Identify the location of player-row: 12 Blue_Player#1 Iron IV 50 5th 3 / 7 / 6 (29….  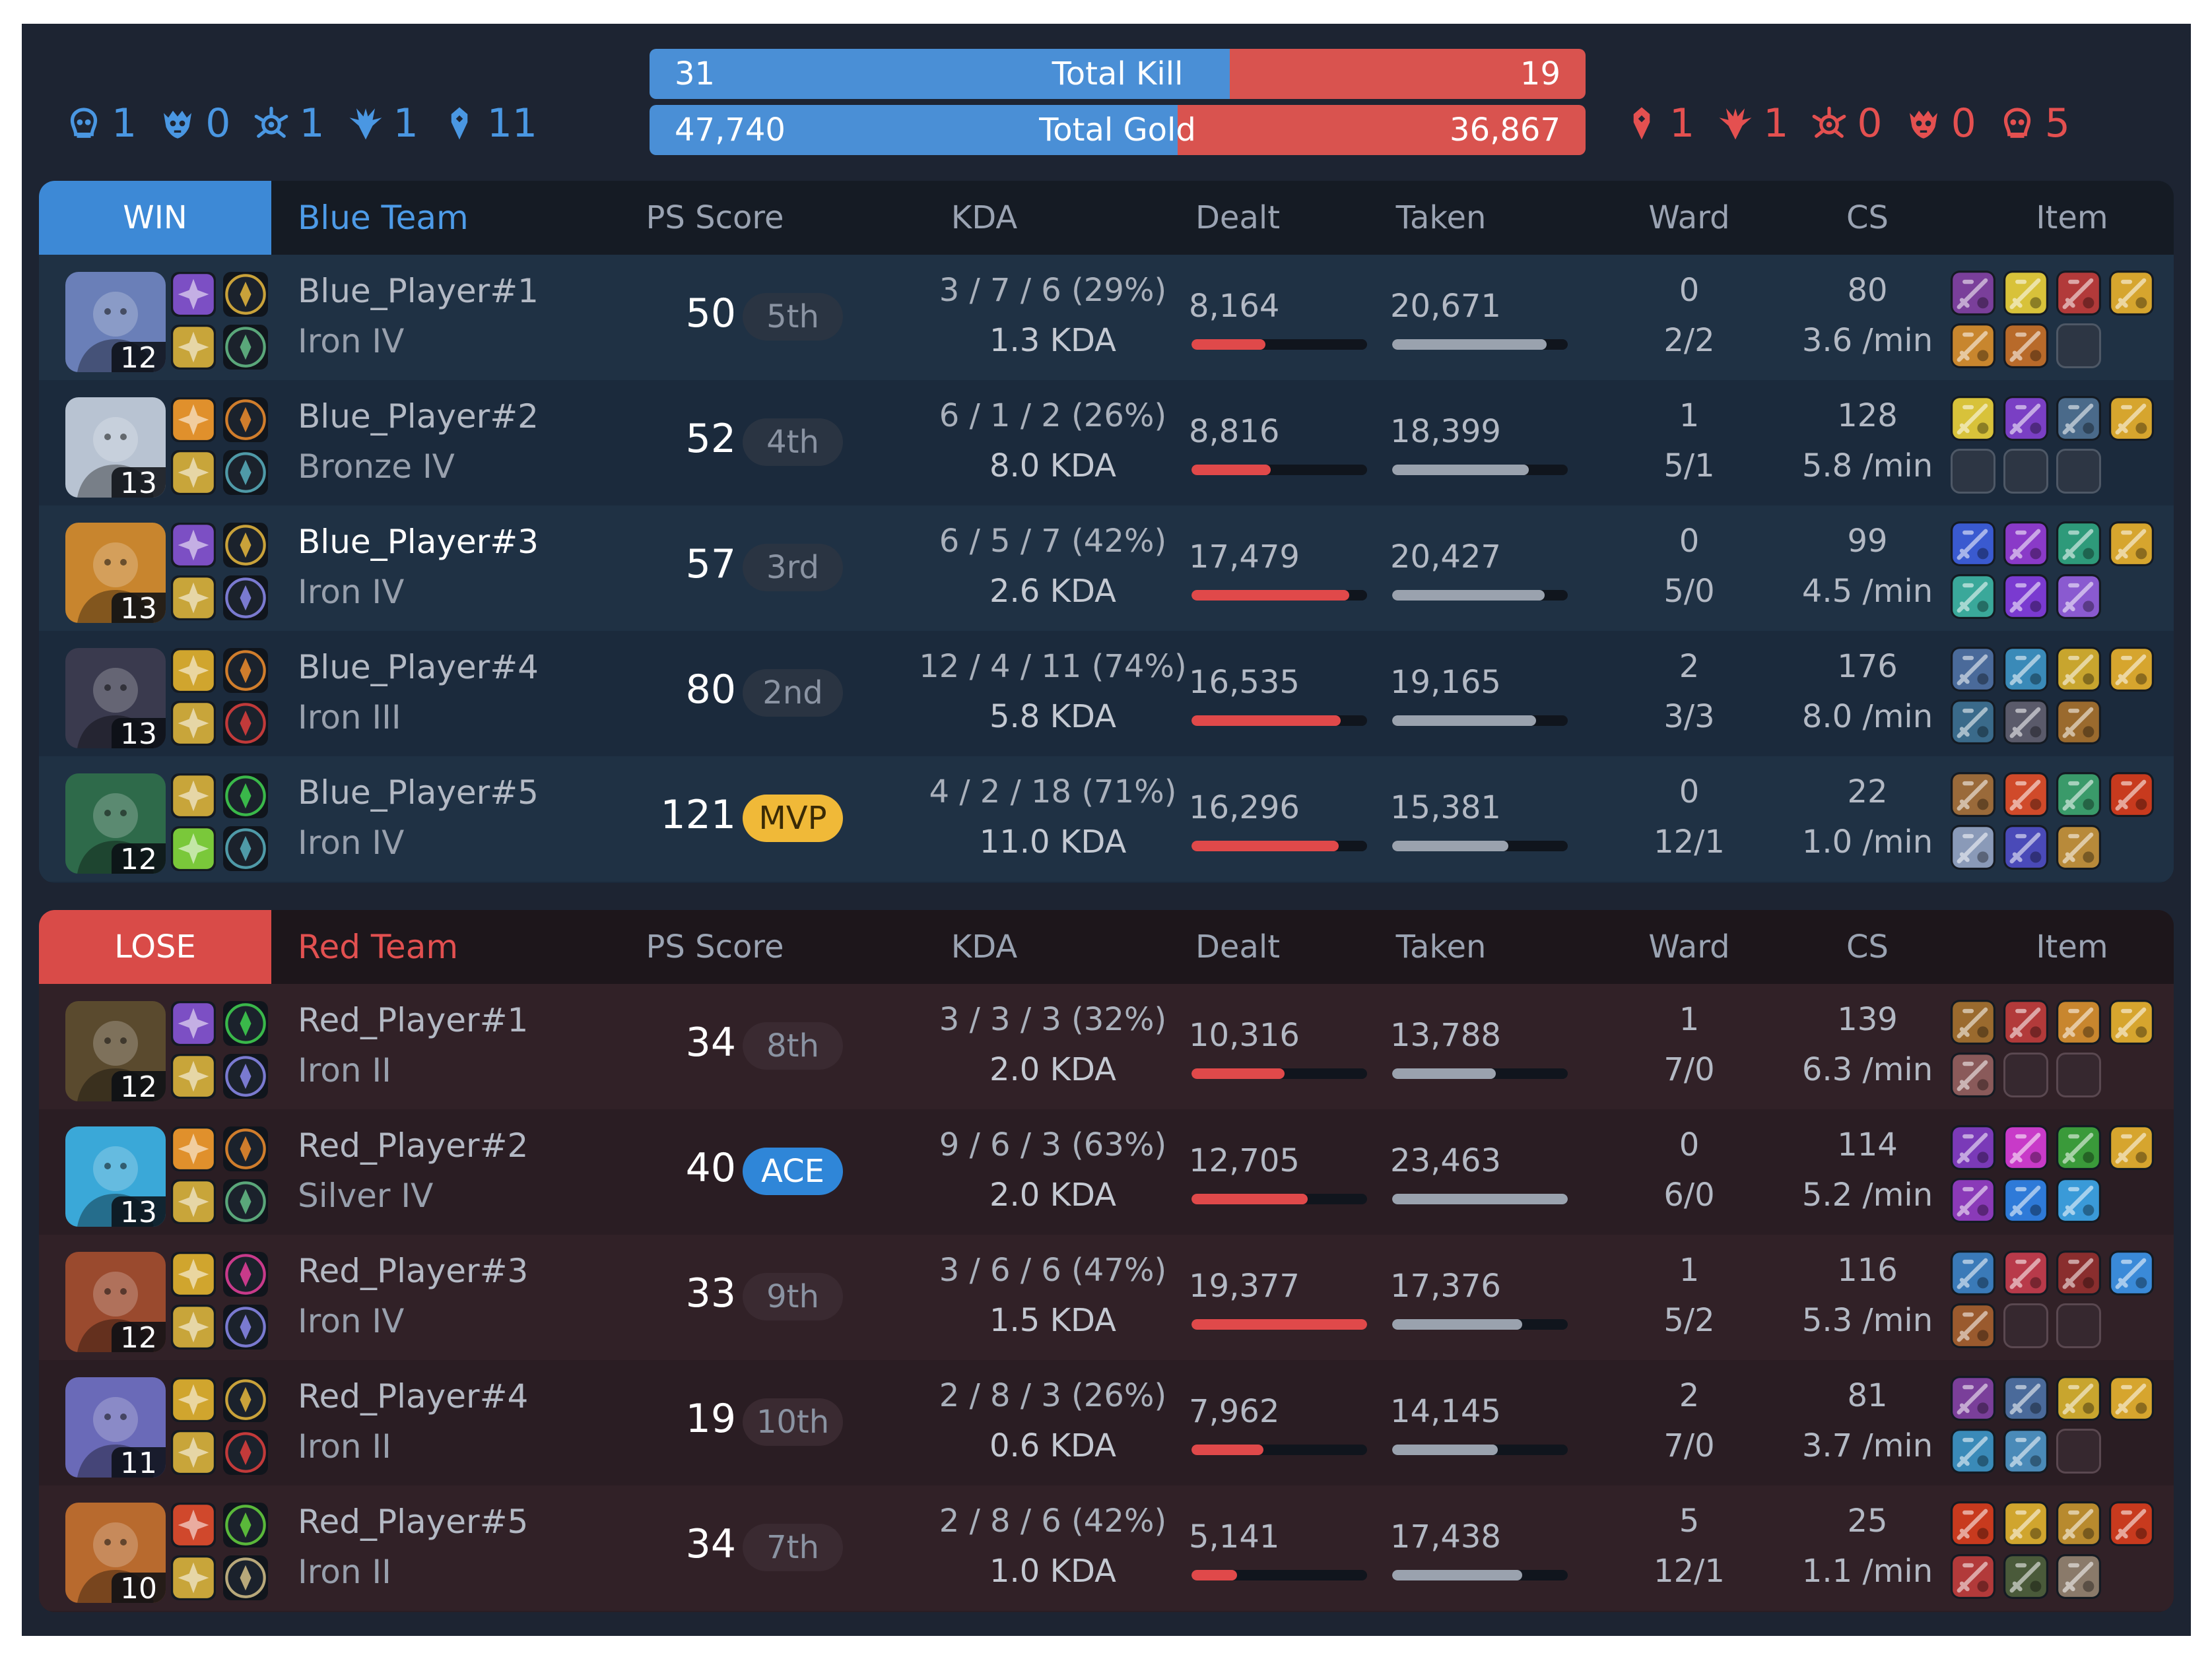
(1106, 317).